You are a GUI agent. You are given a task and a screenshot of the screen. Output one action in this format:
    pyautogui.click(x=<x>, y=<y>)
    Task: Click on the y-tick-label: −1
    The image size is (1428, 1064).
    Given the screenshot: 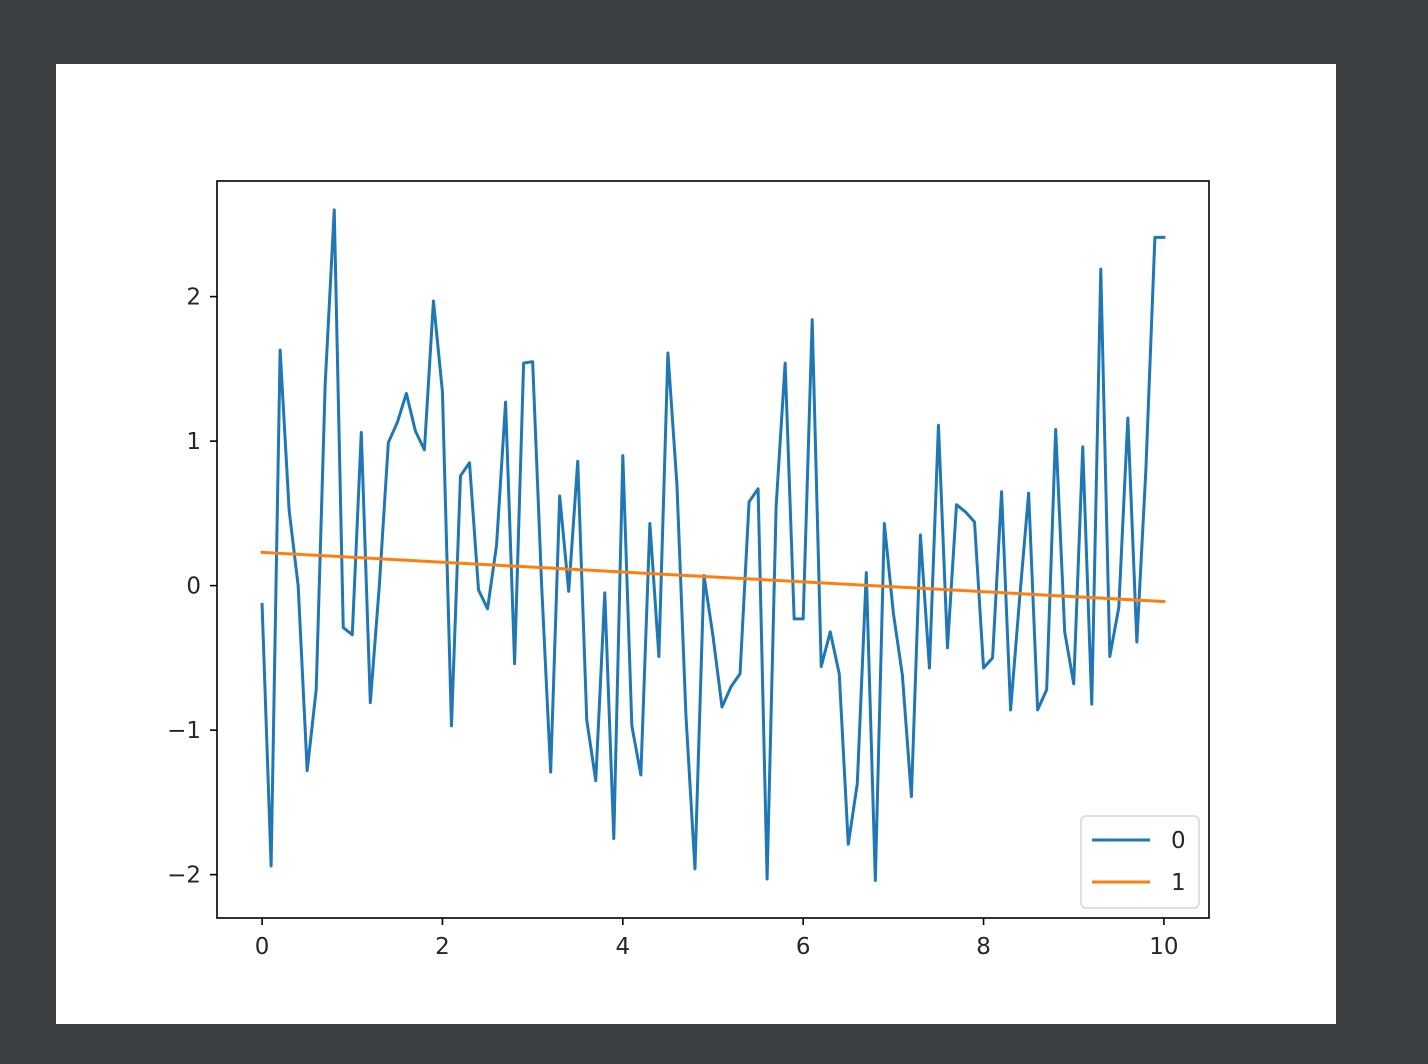 What is the action you would take?
    pyautogui.click(x=184, y=731)
    